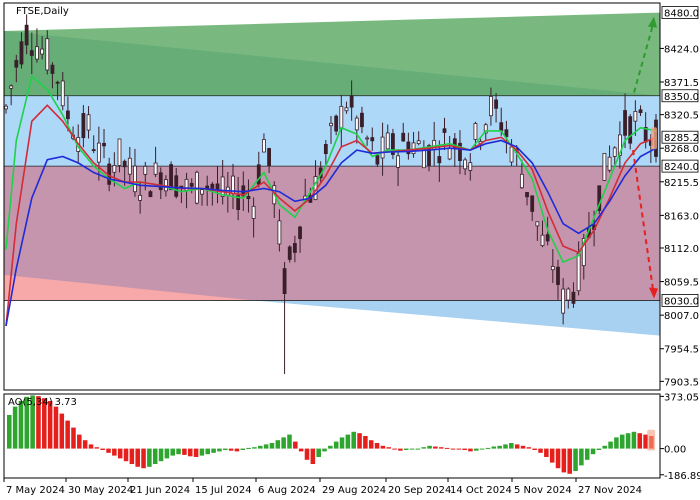 The width and height of the screenshot is (700, 500). What do you see at coordinates (652, 22) in the screenshot?
I see `up-arrow-head` at bounding box center [652, 22].